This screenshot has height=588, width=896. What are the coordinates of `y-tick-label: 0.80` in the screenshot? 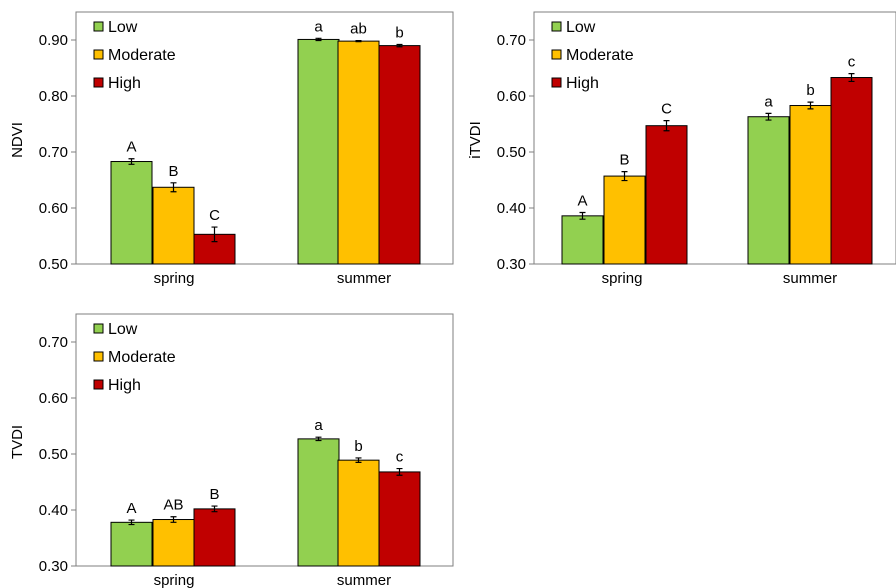 It's located at (53, 96).